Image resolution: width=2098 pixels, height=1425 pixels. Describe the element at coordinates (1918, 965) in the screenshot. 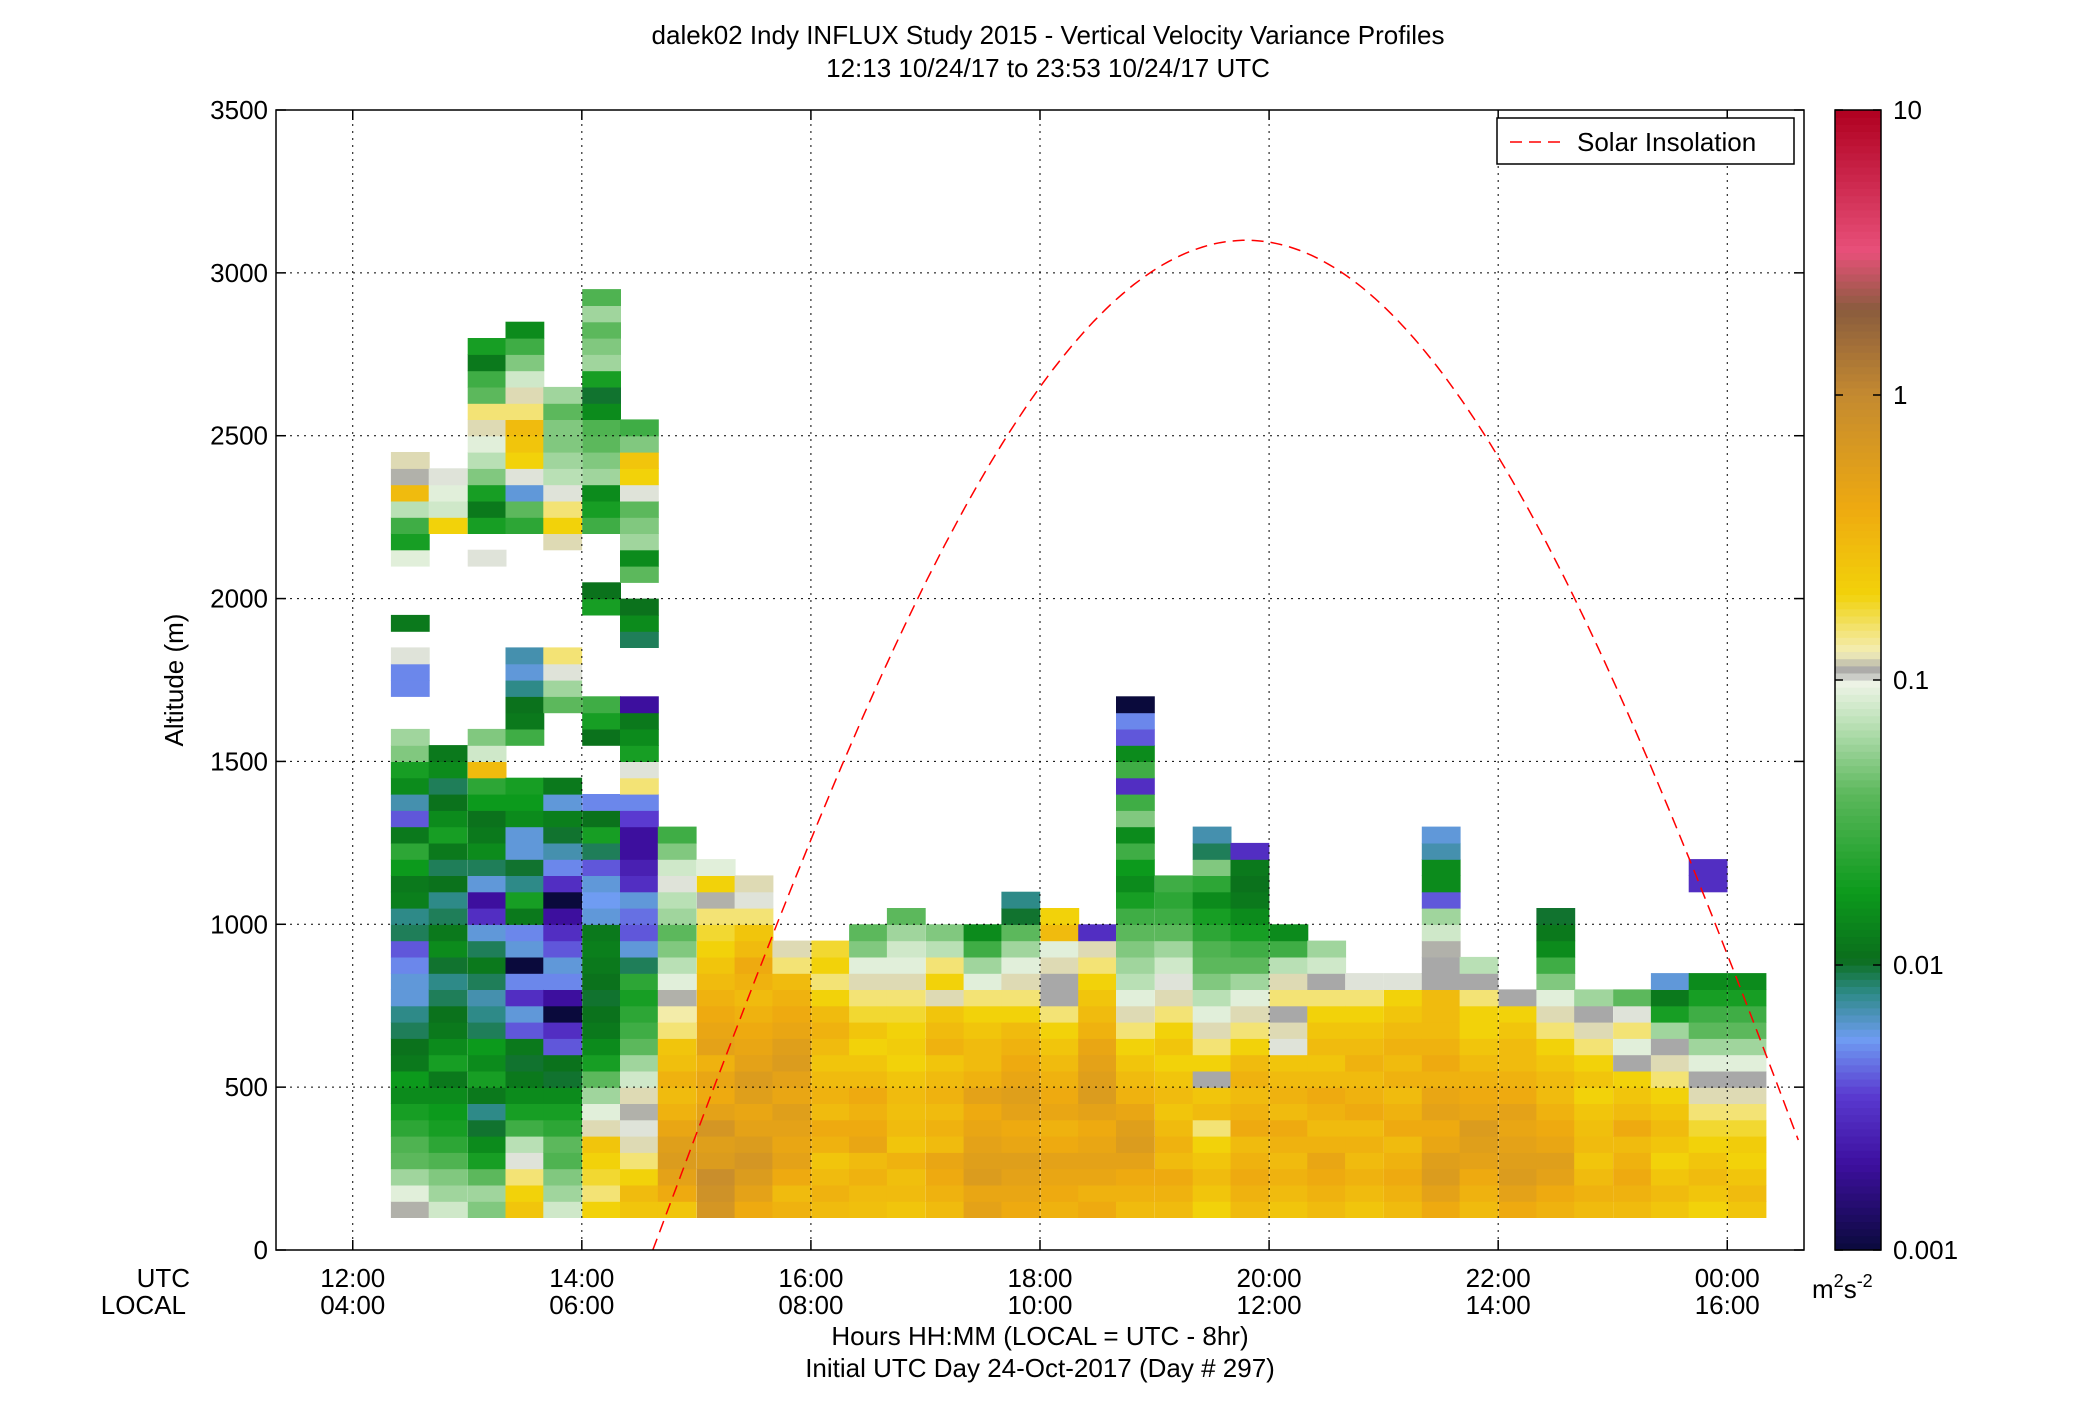

I see `colorbar-tick-label: 0.01` at that location.